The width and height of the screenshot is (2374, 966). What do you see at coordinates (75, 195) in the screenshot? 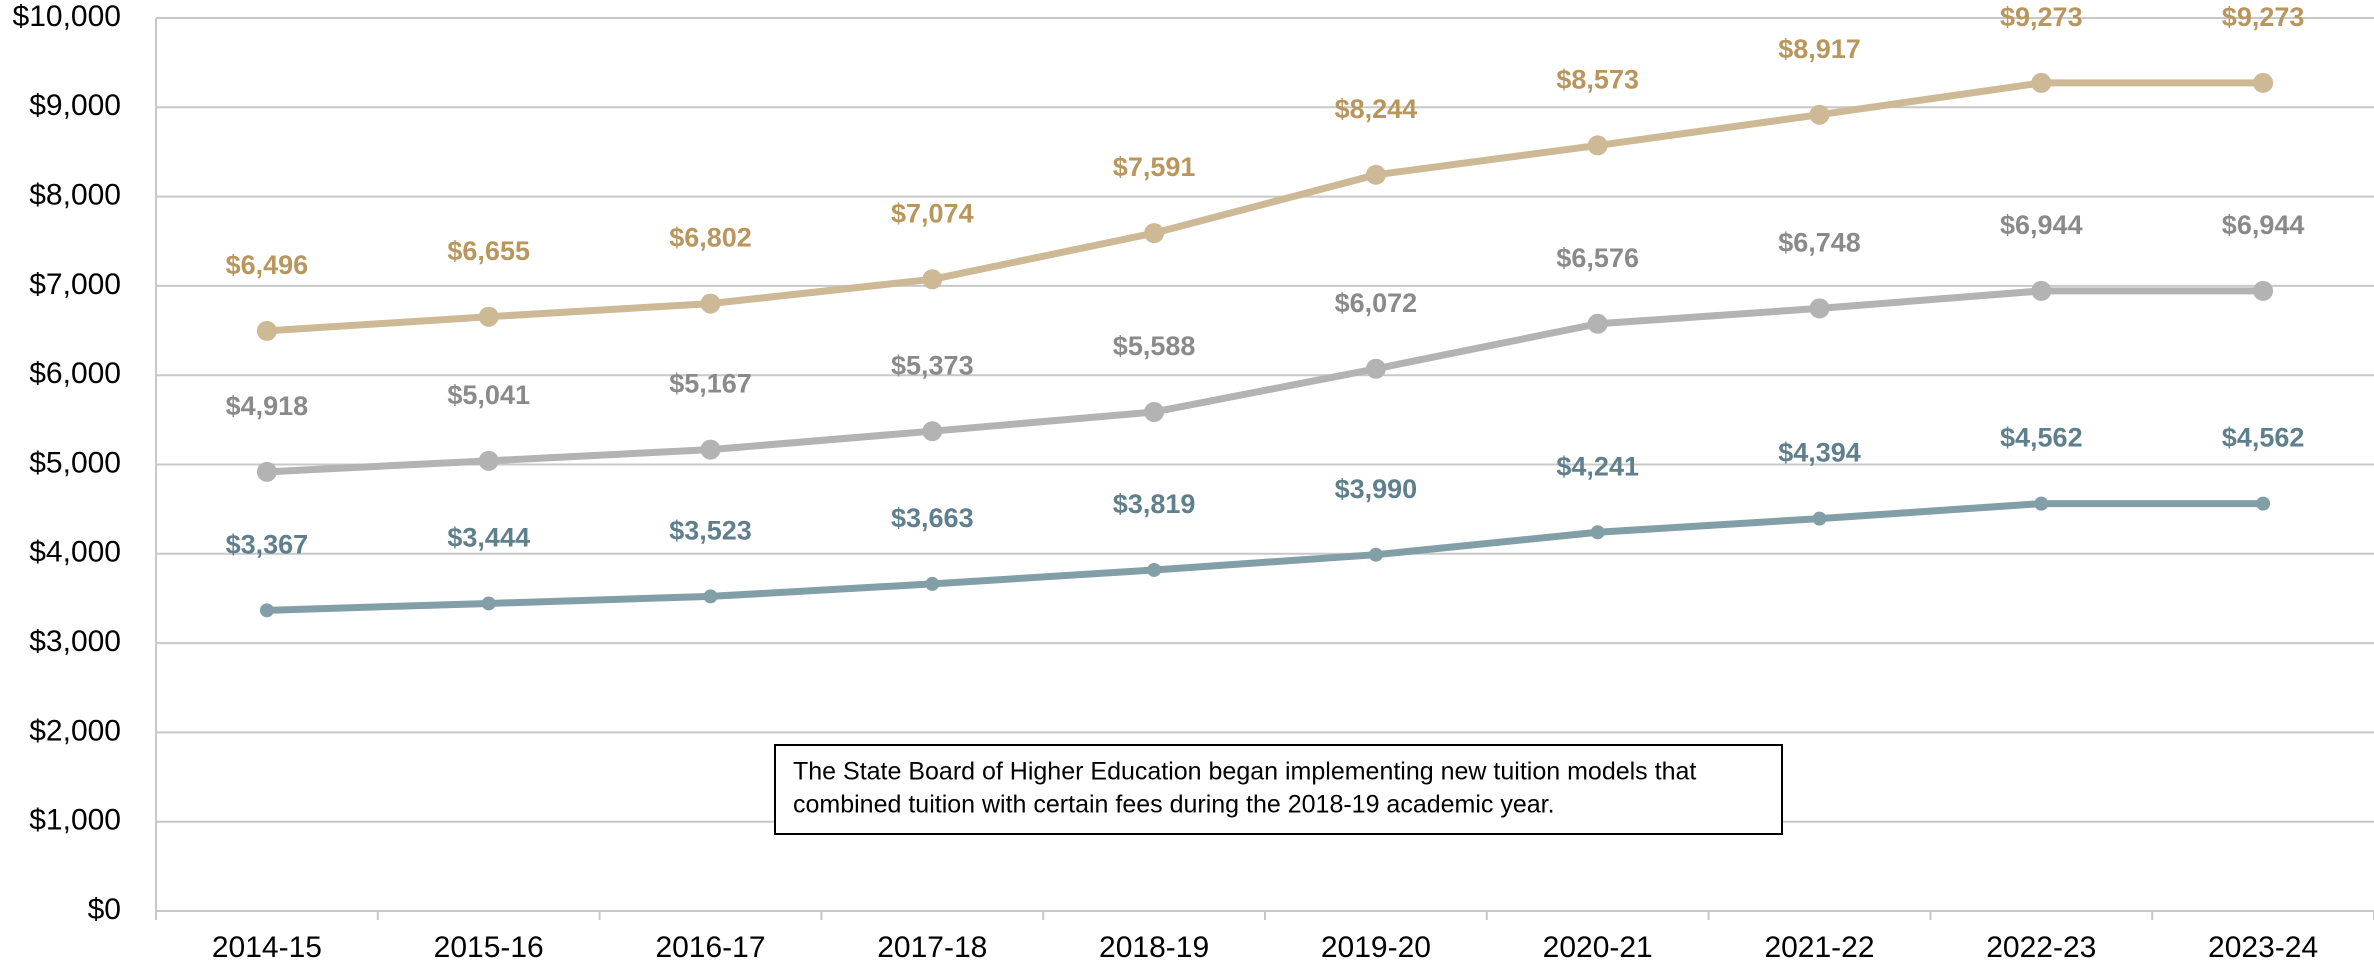
I see `y-tick-label: $8,000` at bounding box center [75, 195].